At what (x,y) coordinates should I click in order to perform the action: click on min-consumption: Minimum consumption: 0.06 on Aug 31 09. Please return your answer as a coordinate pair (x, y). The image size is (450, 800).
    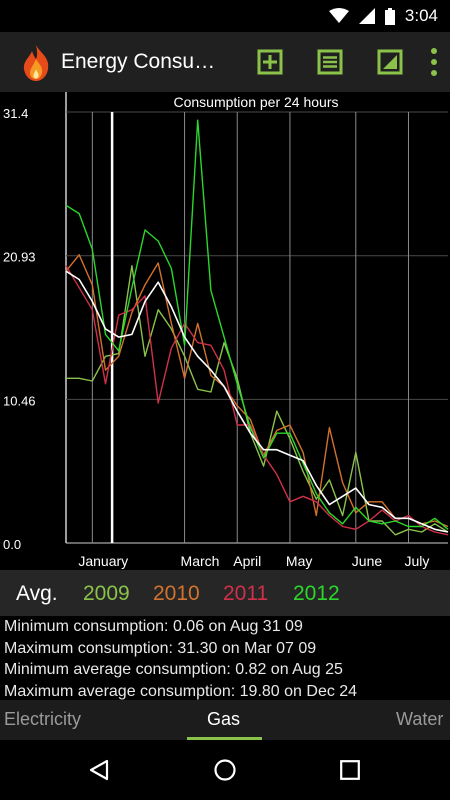
    Looking at the image, I should click on (153, 626).